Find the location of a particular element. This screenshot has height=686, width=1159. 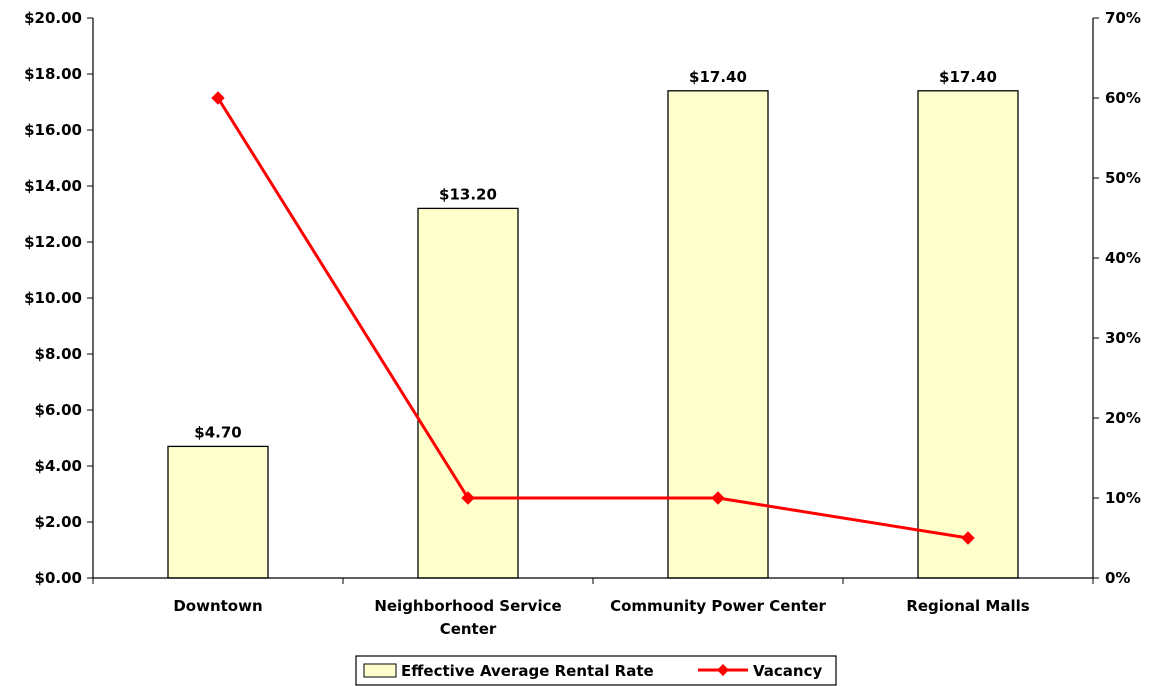

x-tick-label: Downtown is located at coordinates (217, 606).